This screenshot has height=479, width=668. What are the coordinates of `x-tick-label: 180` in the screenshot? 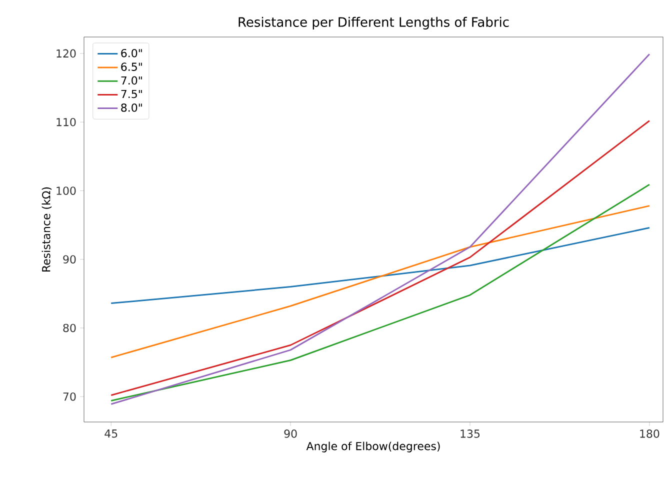 It's located at (650, 434).